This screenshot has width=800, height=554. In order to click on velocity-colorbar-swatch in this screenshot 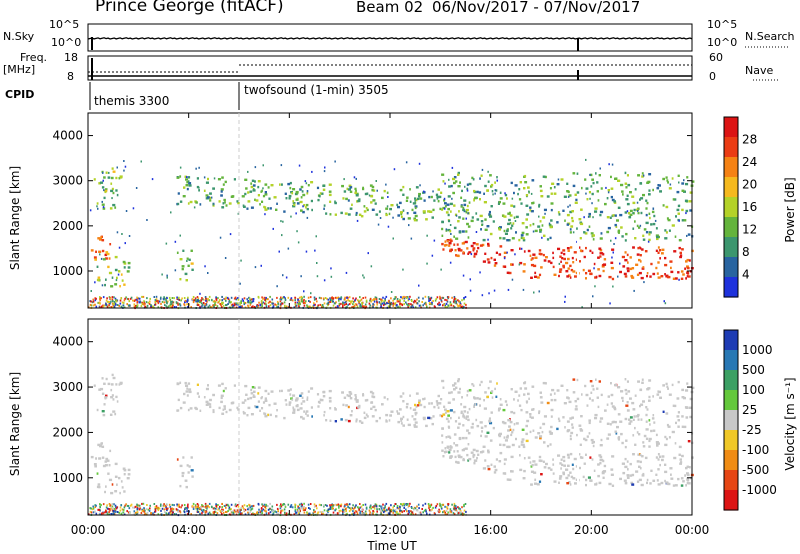, I will do `click(731, 480)`.